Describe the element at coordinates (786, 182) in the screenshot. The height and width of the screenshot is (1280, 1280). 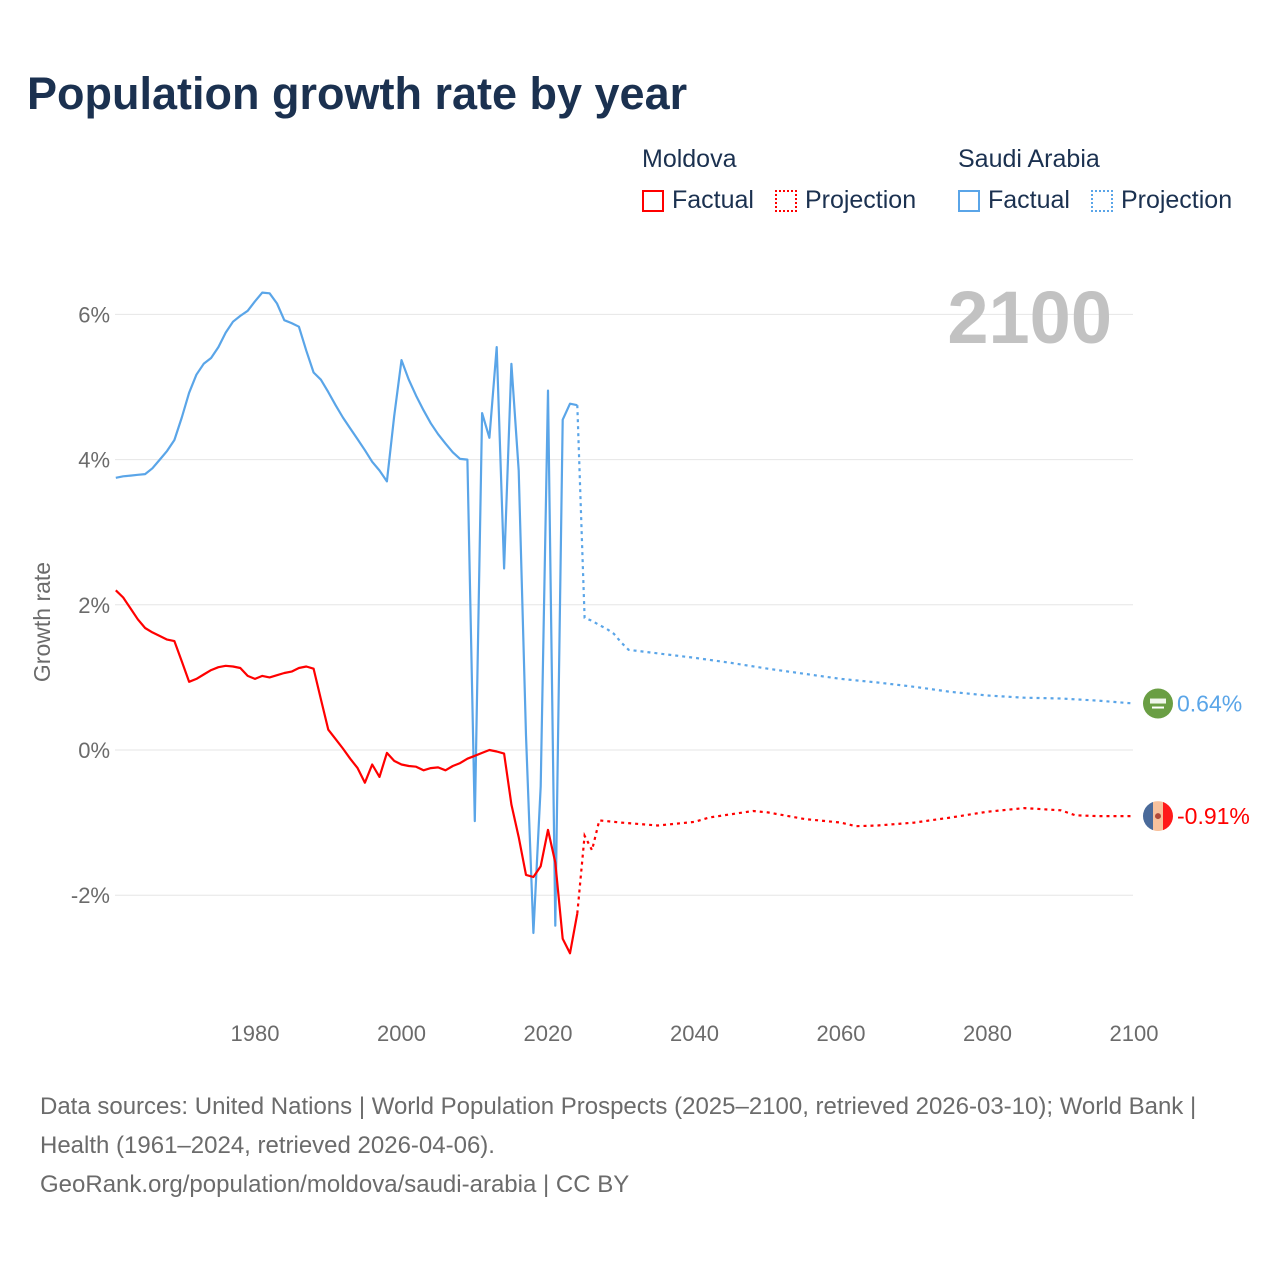
I see `legend-moldova: Moldova Factual Projection` at that location.